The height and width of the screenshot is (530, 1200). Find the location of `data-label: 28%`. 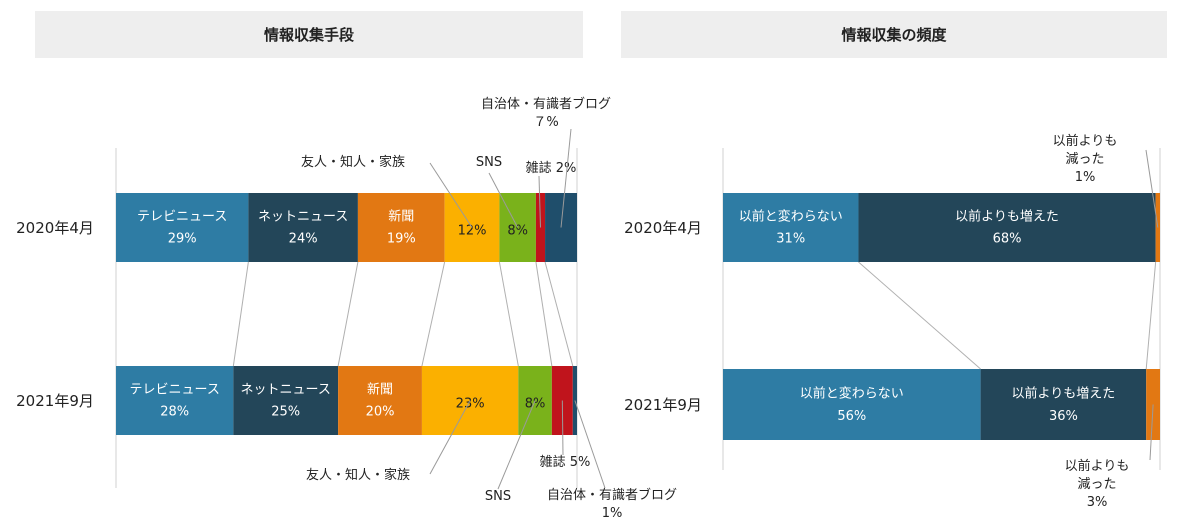

data-label: 28% is located at coordinates (174, 412).